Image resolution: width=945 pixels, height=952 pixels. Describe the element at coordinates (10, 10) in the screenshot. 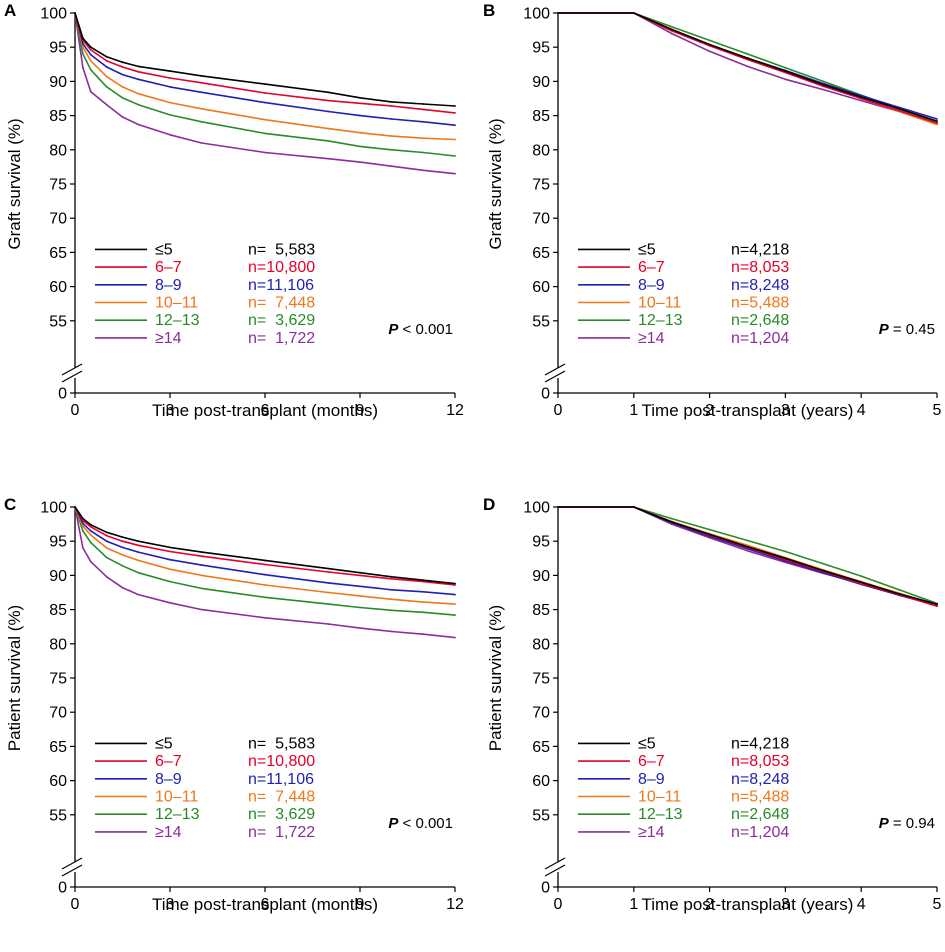

I see `panel-letter-a: A` at that location.